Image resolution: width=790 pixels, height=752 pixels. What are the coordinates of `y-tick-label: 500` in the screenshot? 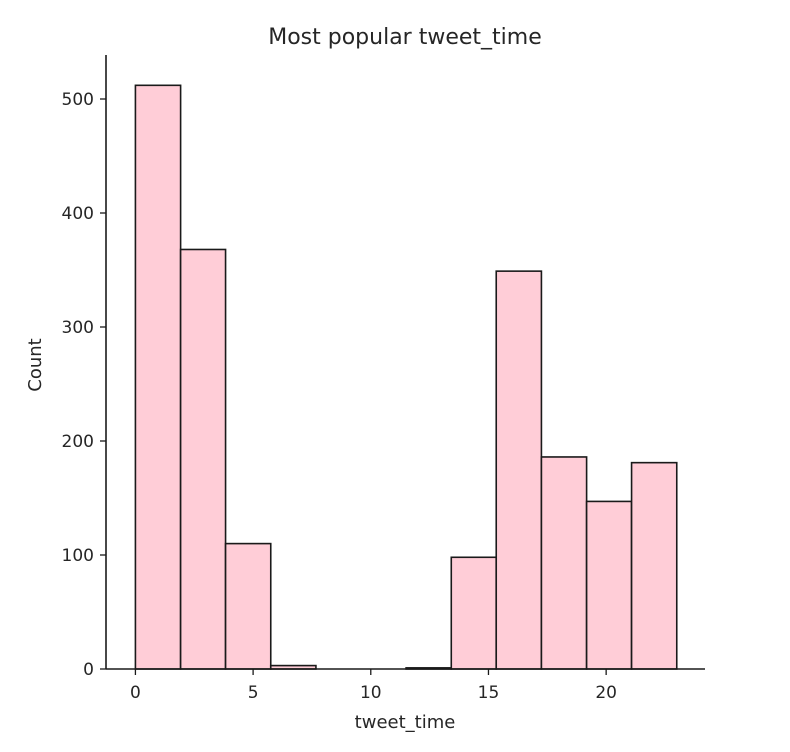 It's located at (78, 100).